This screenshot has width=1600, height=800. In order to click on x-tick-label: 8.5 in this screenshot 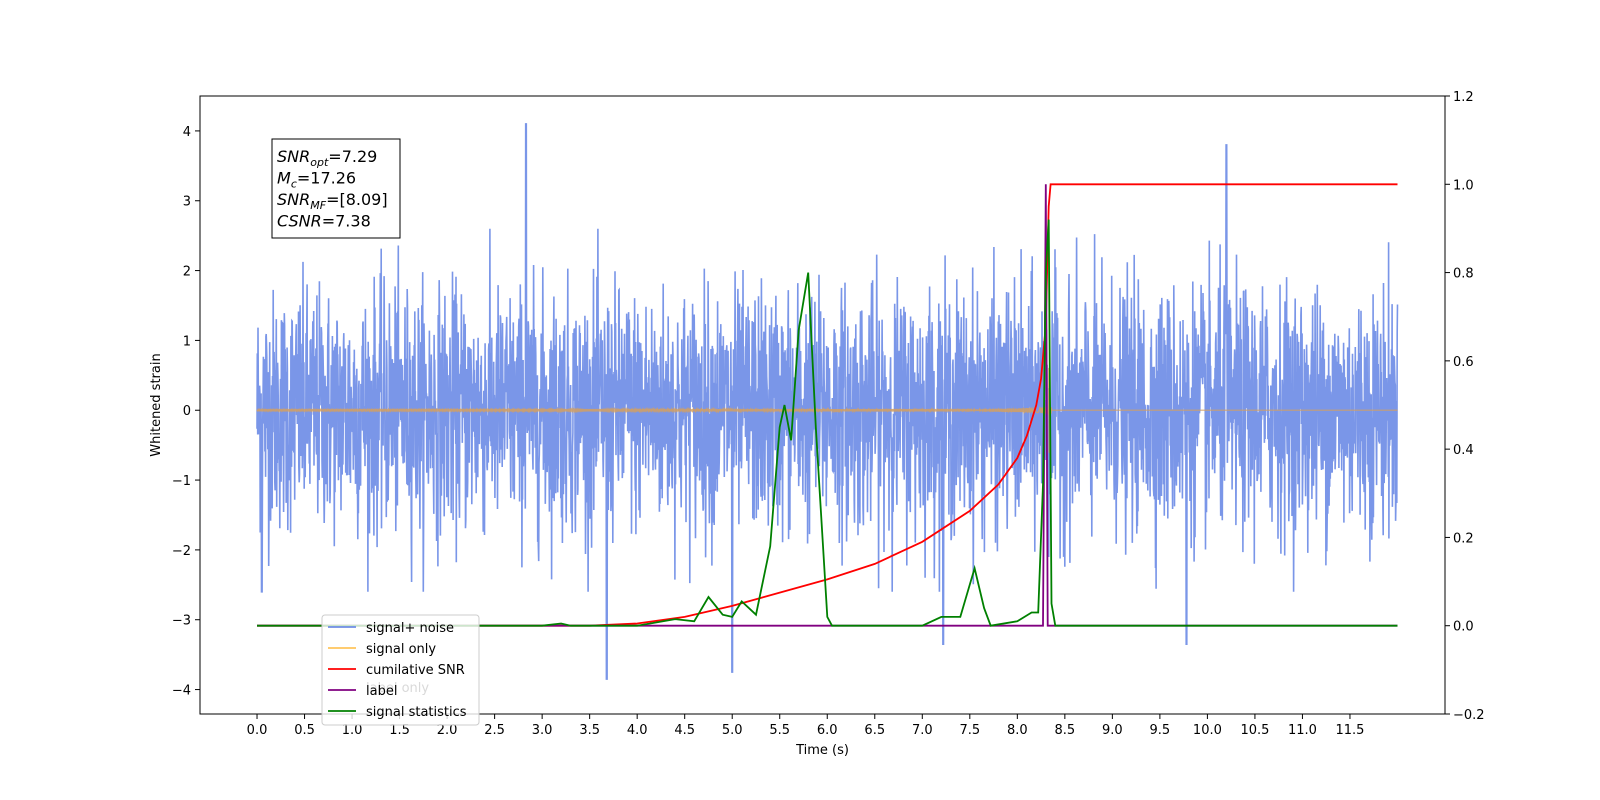, I will do `click(1065, 730)`.